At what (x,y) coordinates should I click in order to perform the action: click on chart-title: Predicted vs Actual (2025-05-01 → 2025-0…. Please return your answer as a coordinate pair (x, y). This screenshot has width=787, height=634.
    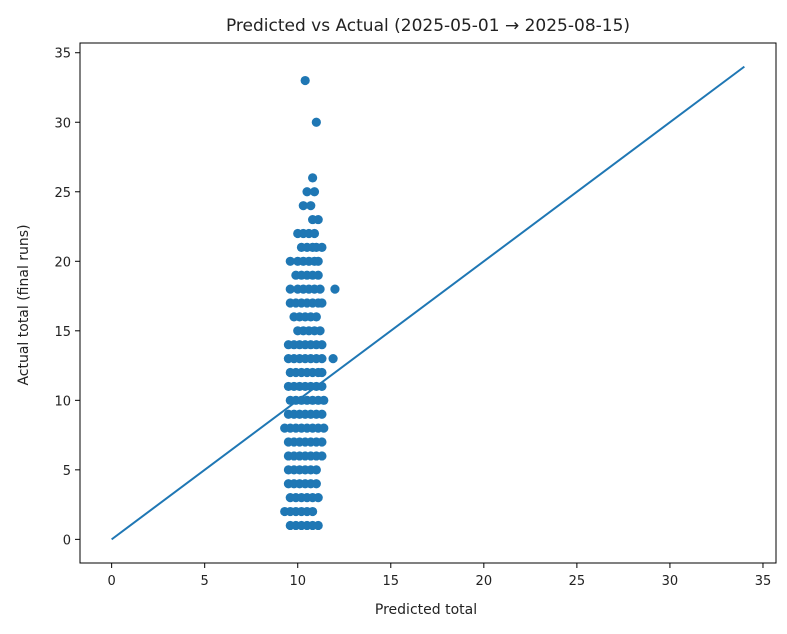
    Looking at the image, I should click on (428, 26).